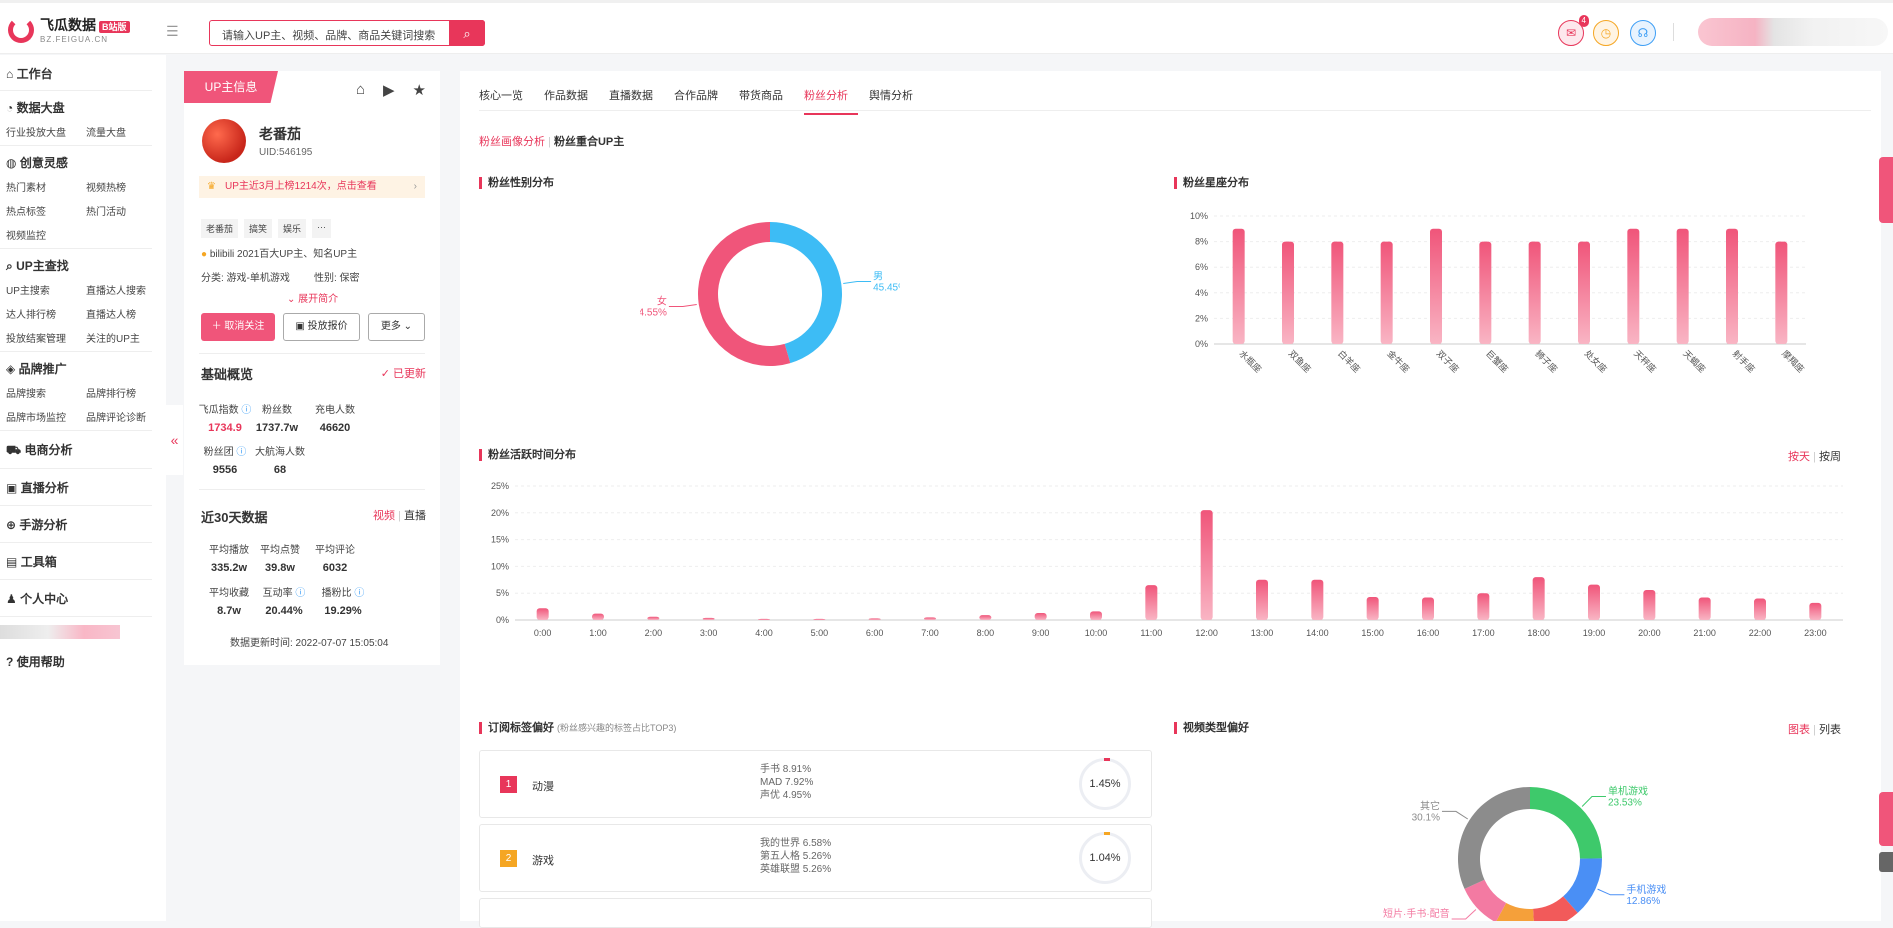 The height and width of the screenshot is (928, 1893). I want to click on zodiac-chart-title: 粉丝星座分布, so click(1211, 183).